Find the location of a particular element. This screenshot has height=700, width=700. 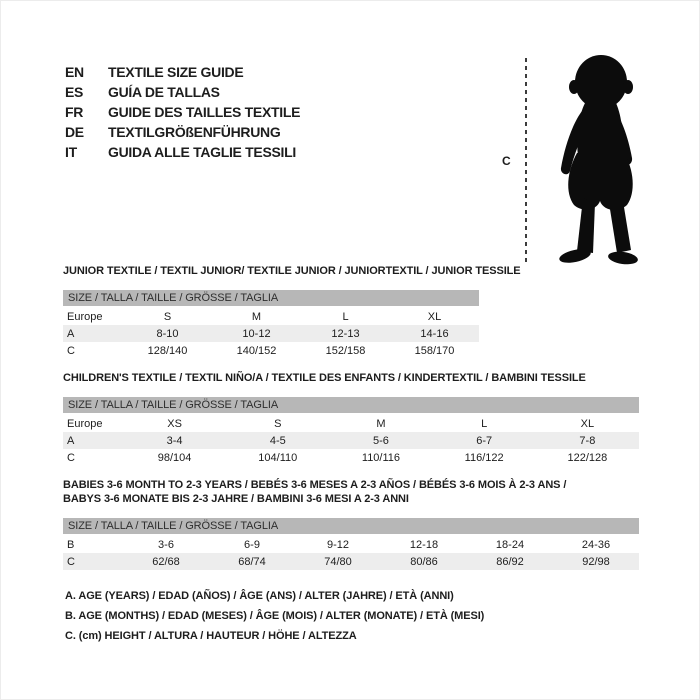

table-row: A 8-10 10-12 12-13 14-16 is located at coordinates (271, 333).